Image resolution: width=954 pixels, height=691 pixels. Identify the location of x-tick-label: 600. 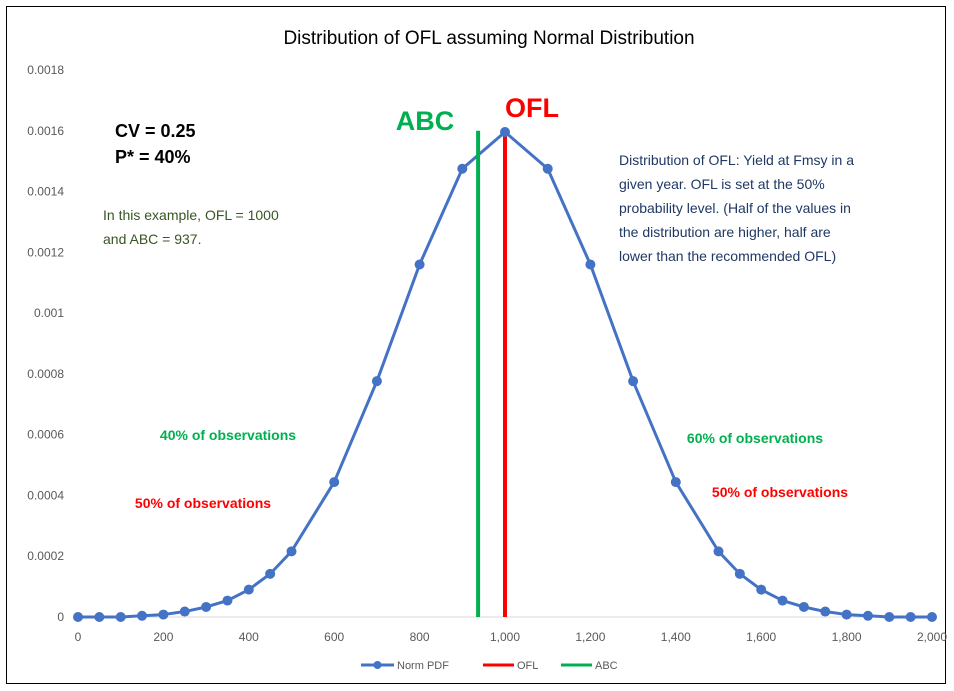
(334, 637).